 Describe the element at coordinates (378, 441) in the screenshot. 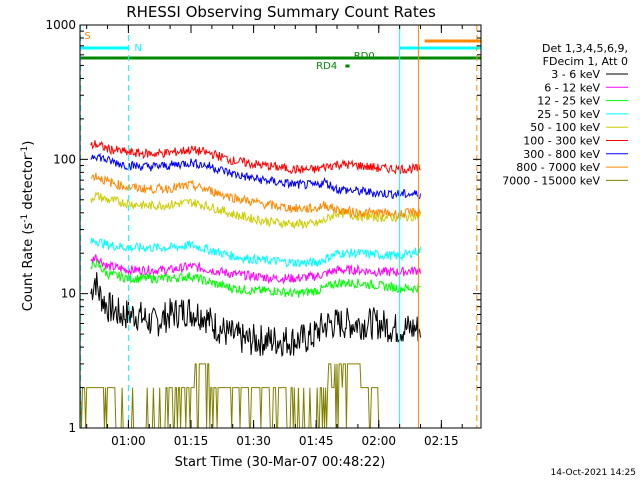

I see `x-tick-label-4: 02:00` at that location.